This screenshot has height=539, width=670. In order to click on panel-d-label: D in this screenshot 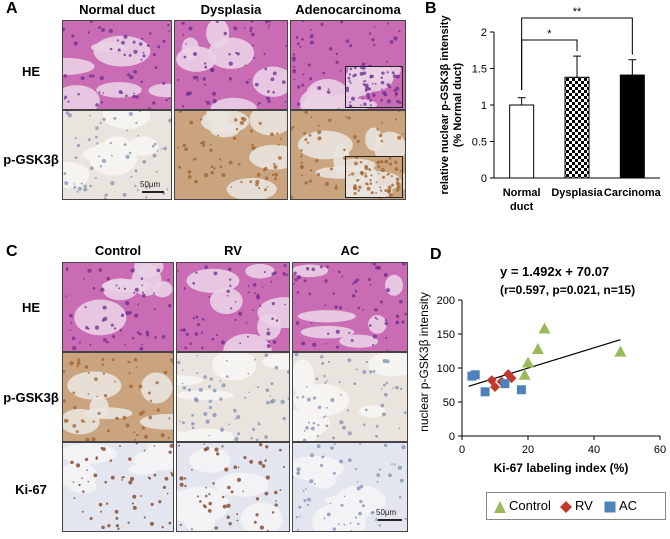, I will do `click(436, 254)`.